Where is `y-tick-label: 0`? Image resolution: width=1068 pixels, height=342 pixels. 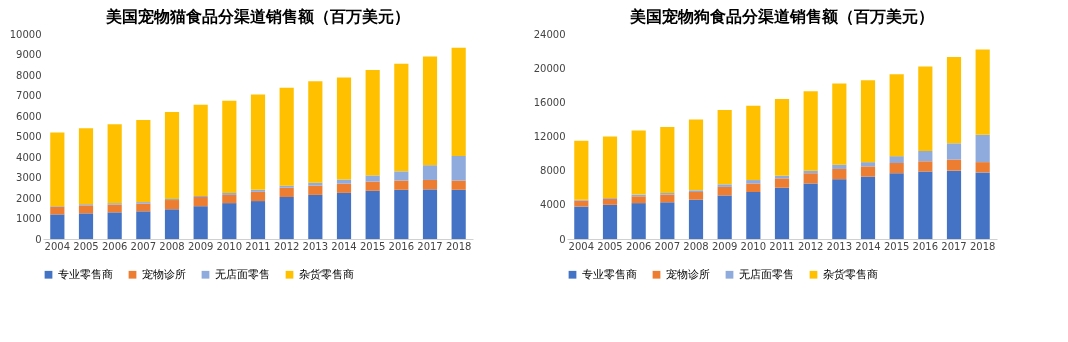
y-tick-label: 0 is located at coordinates (38, 239).